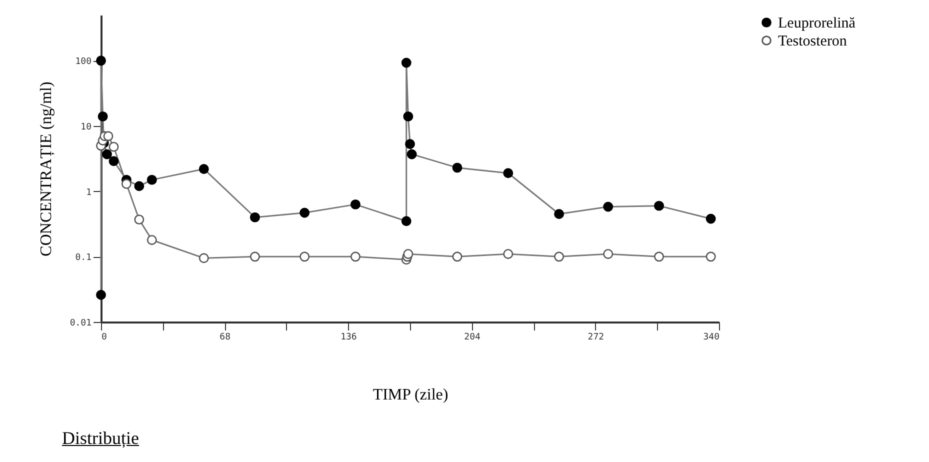 Image resolution: width=929 pixels, height=462 pixels. What do you see at coordinates (81, 323) in the screenshot?
I see `y-tick-label: 0.01` at bounding box center [81, 323].